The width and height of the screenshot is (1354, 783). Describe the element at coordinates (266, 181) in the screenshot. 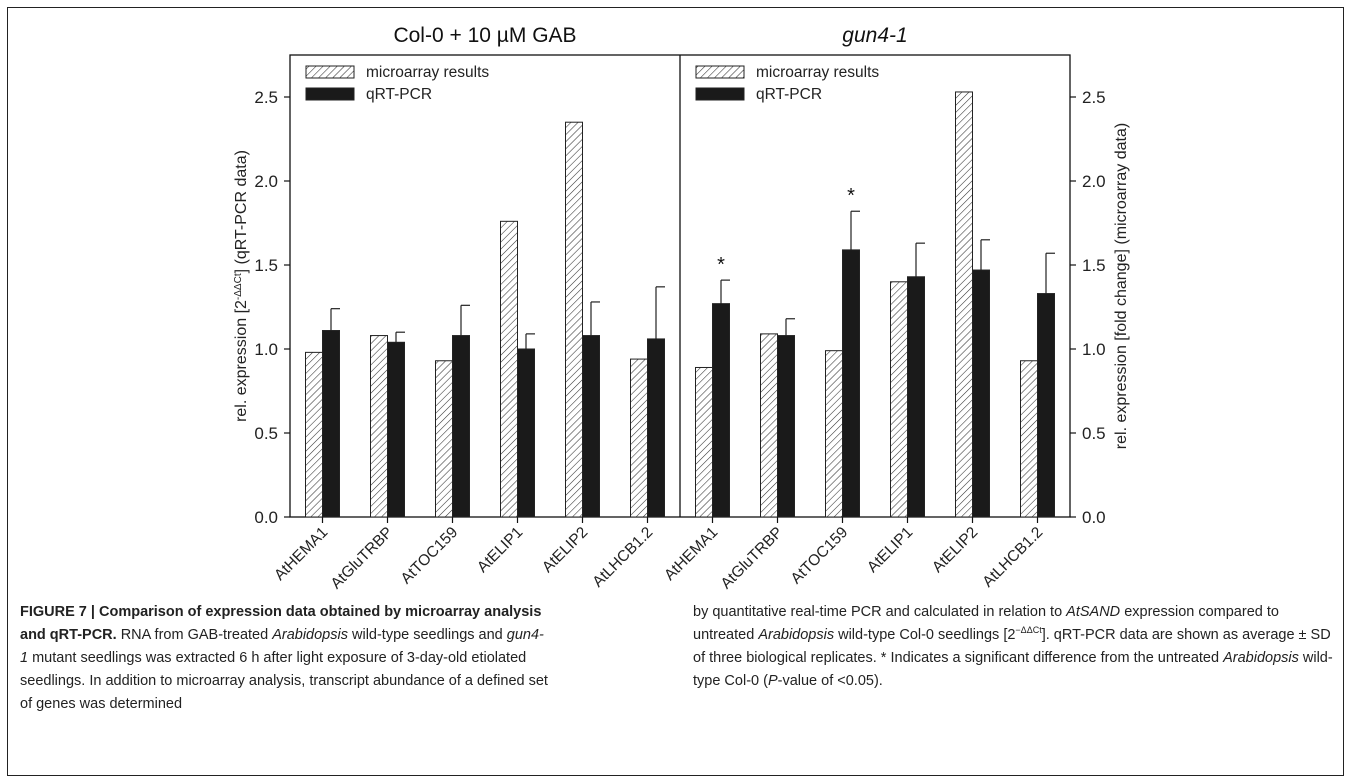

I see `y-tick-label-left: 2.0` at that location.